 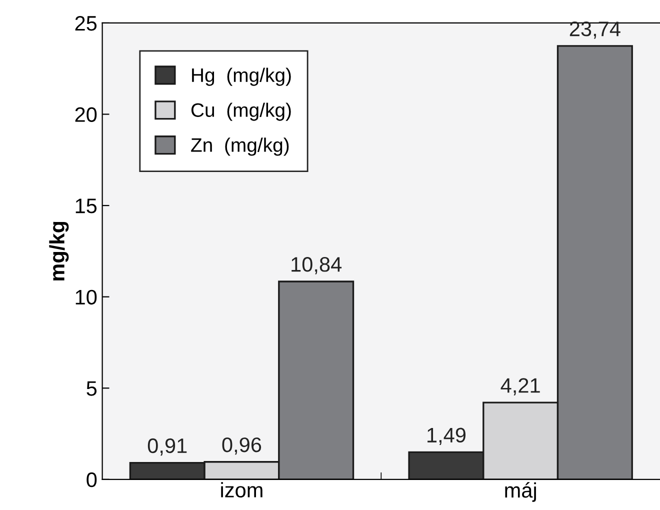 I want to click on legend-label: Hg (mg/kg), so click(x=241, y=77).